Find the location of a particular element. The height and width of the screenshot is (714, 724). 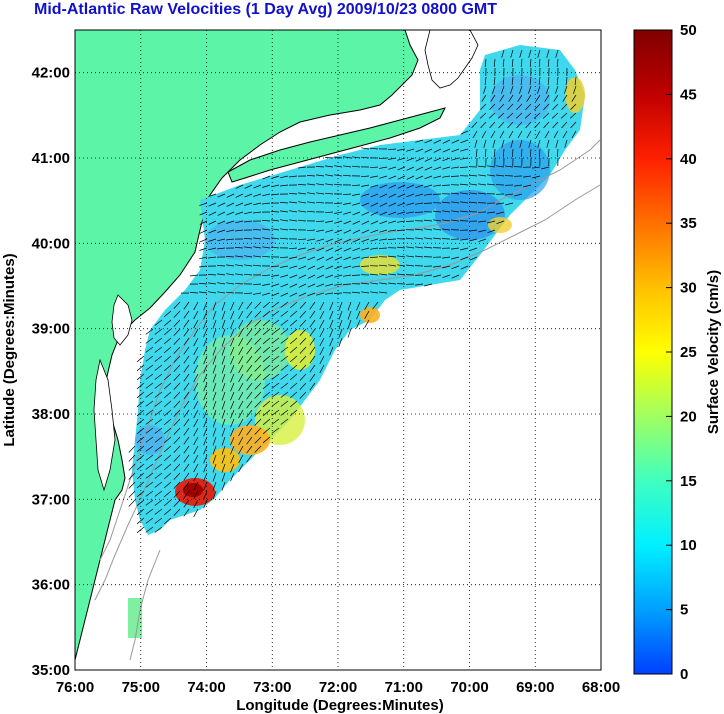

velocity-patch is located at coordinates (575, 95).